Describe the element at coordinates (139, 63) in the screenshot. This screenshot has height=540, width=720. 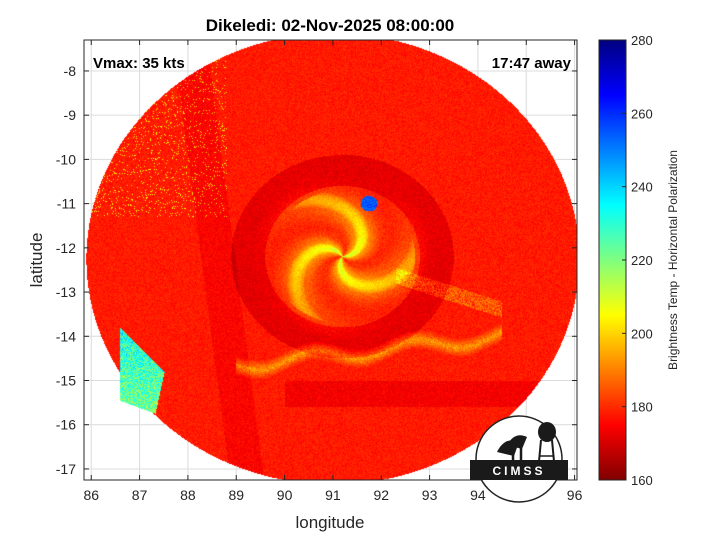
I see `vmax-annotation: Vmax: 35 kts` at that location.